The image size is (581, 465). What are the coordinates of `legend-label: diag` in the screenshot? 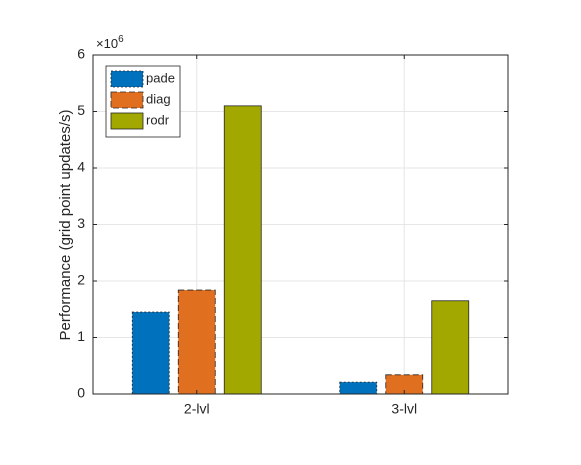 It's located at (158, 98).